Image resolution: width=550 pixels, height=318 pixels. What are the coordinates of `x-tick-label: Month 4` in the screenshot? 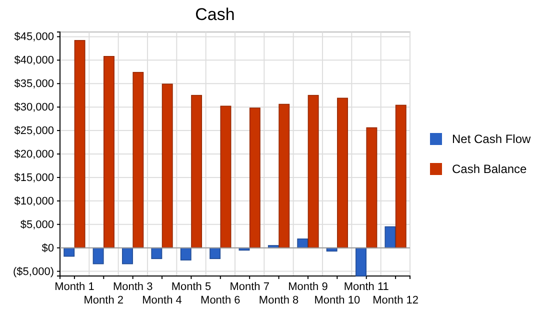 It's located at (162, 300).